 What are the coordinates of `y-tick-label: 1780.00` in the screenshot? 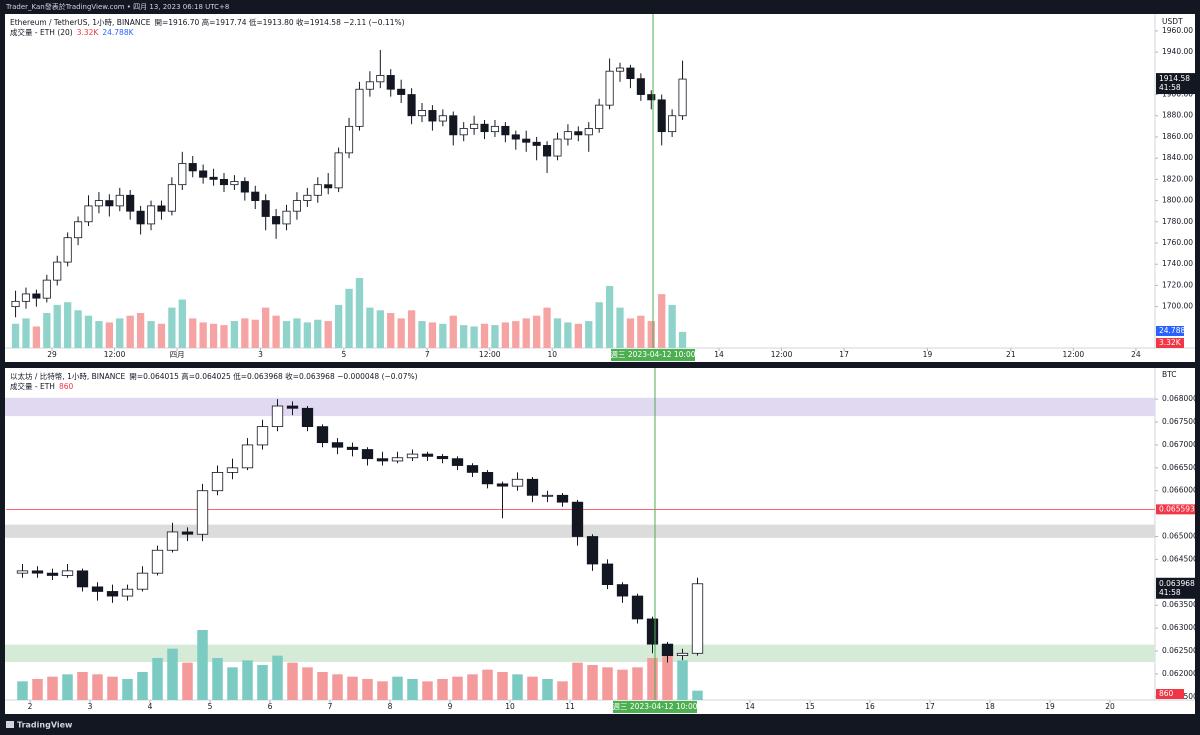 It's located at (1177, 221).